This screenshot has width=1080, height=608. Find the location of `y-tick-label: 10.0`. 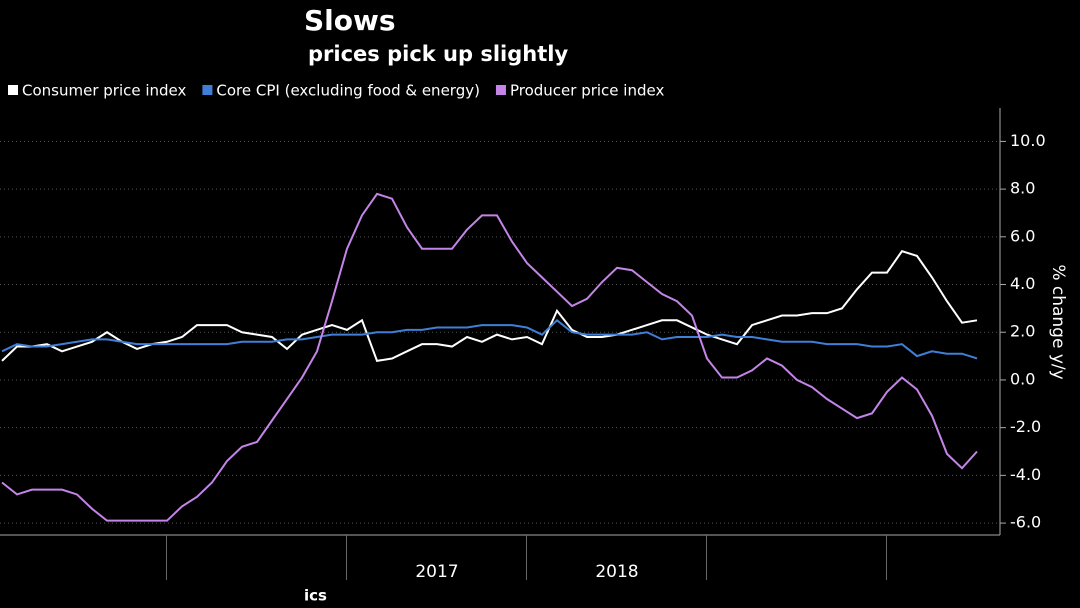

y-tick-label: 10.0 is located at coordinates (1028, 140).